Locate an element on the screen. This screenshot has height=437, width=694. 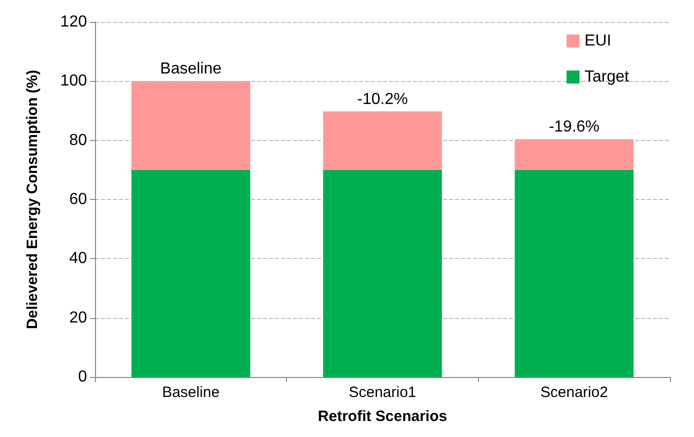
x-tick-label: Scenario1 is located at coordinates (382, 392).